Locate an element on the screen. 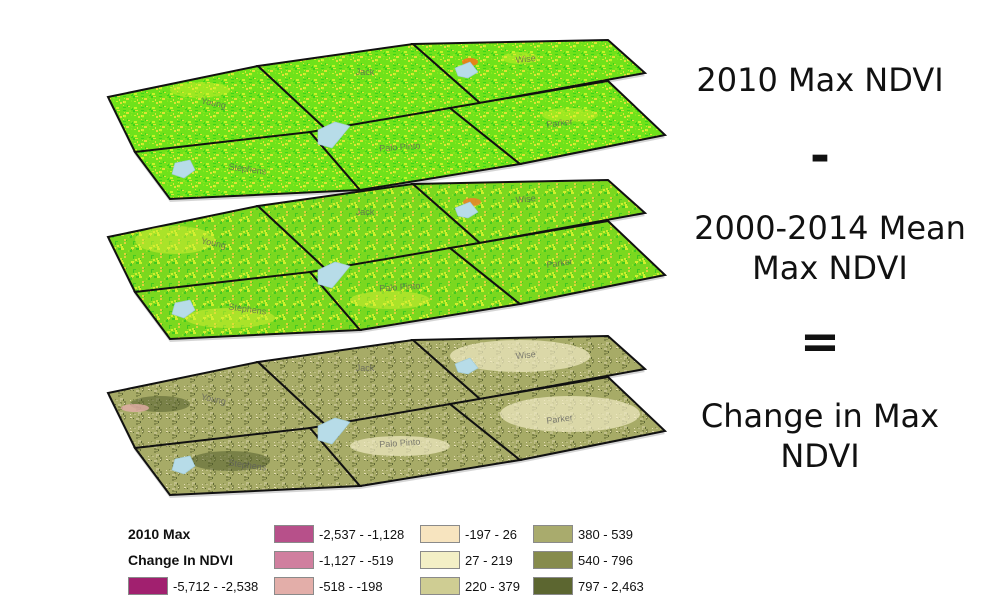 The image size is (992, 597). legend-item: -1,127 - -519 is located at coordinates (333, 560).